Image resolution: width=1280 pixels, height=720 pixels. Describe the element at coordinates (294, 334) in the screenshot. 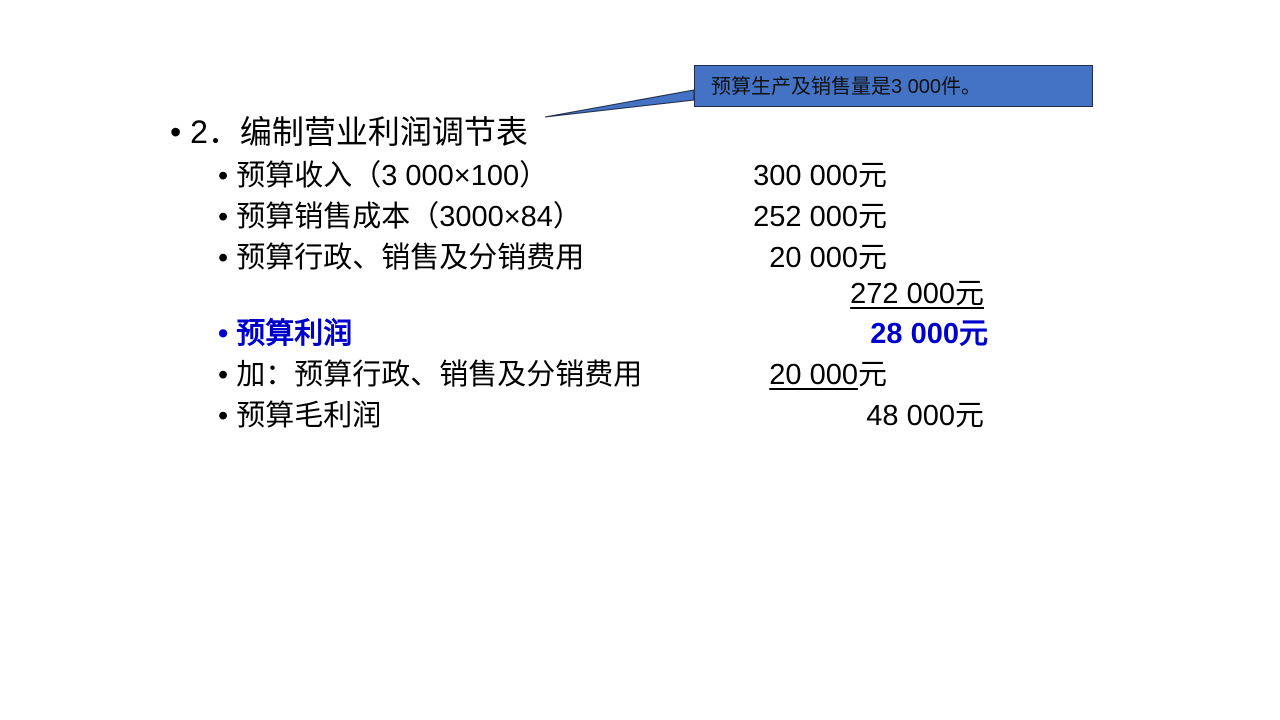

I see `item-label: 预算利润` at that location.